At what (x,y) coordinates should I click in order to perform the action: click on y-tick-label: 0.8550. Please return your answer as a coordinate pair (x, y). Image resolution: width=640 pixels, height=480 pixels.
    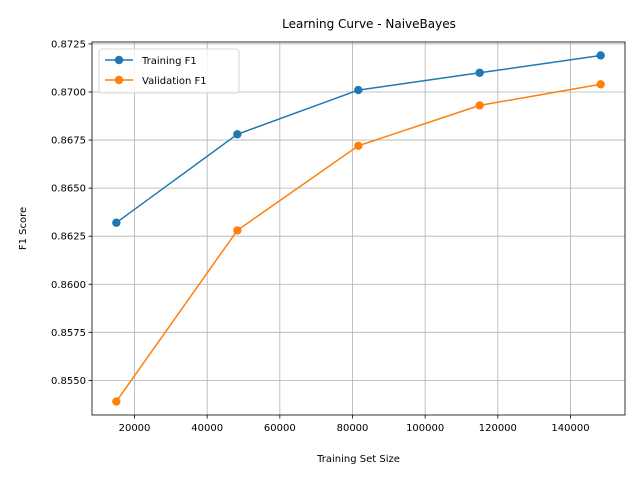
    Looking at the image, I should click on (68, 381).